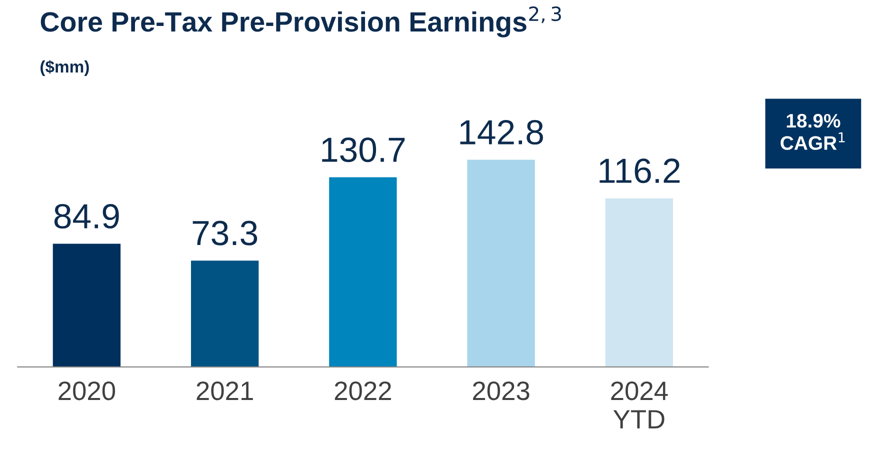  What do you see at coordinates (64, 68) in the screenshot?
I see `chart-subtitle: ($mm)` at bounding box center [64, 68].